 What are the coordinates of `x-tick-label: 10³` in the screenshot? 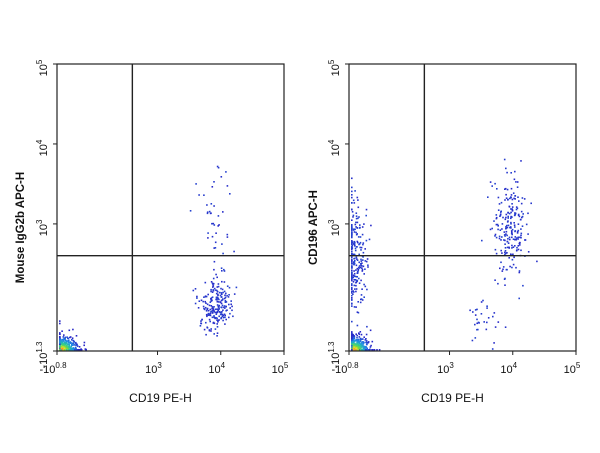 It's located at (445, 368).